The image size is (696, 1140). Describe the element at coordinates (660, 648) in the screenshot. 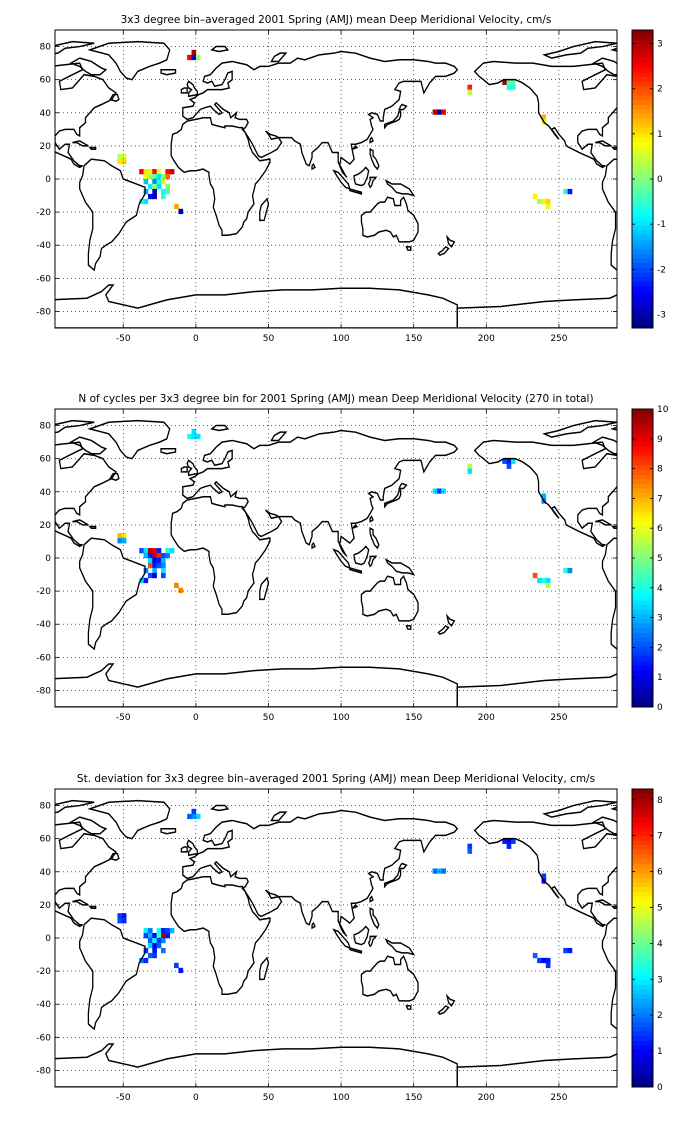

I see `colorbar-tick-label: 2` at that location.